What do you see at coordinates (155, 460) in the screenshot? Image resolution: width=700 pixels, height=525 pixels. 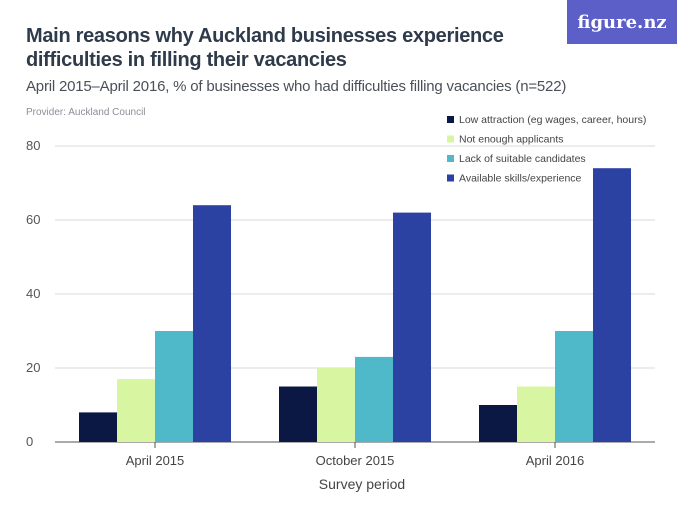 I see `x-tick-label: April 2015` at bounding box center [155, 460].